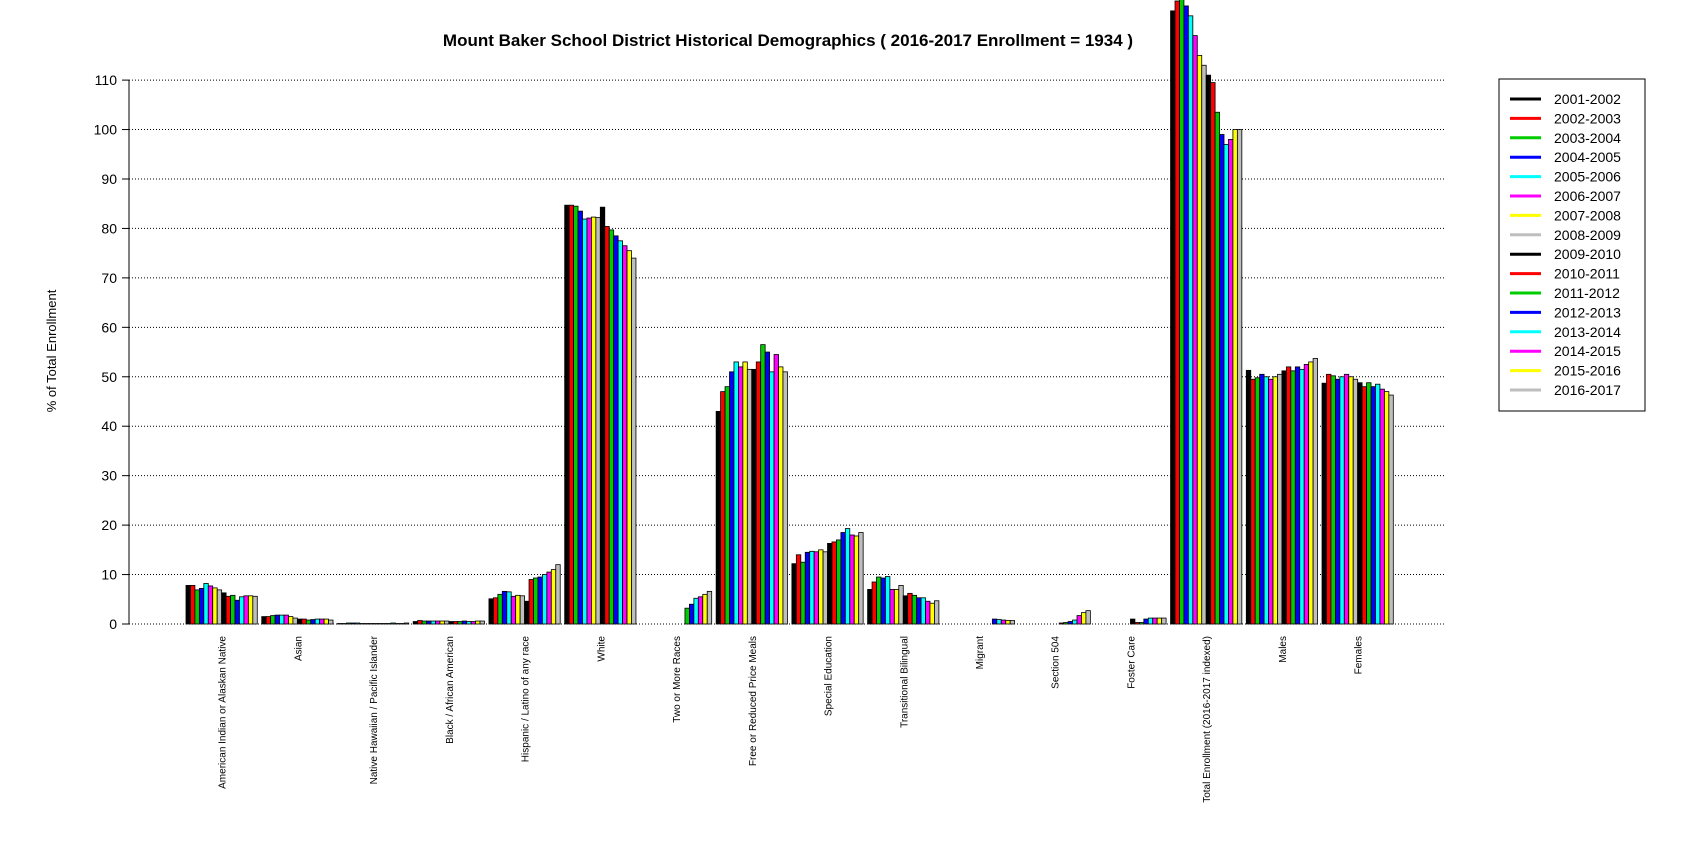 The width and height of the screenshot is (1700, 850). What do you see at coordinates (51, 350) in the screenshot?
I see `y-axis-label: % of Total Enrollment` at bounding box center [51, 350].